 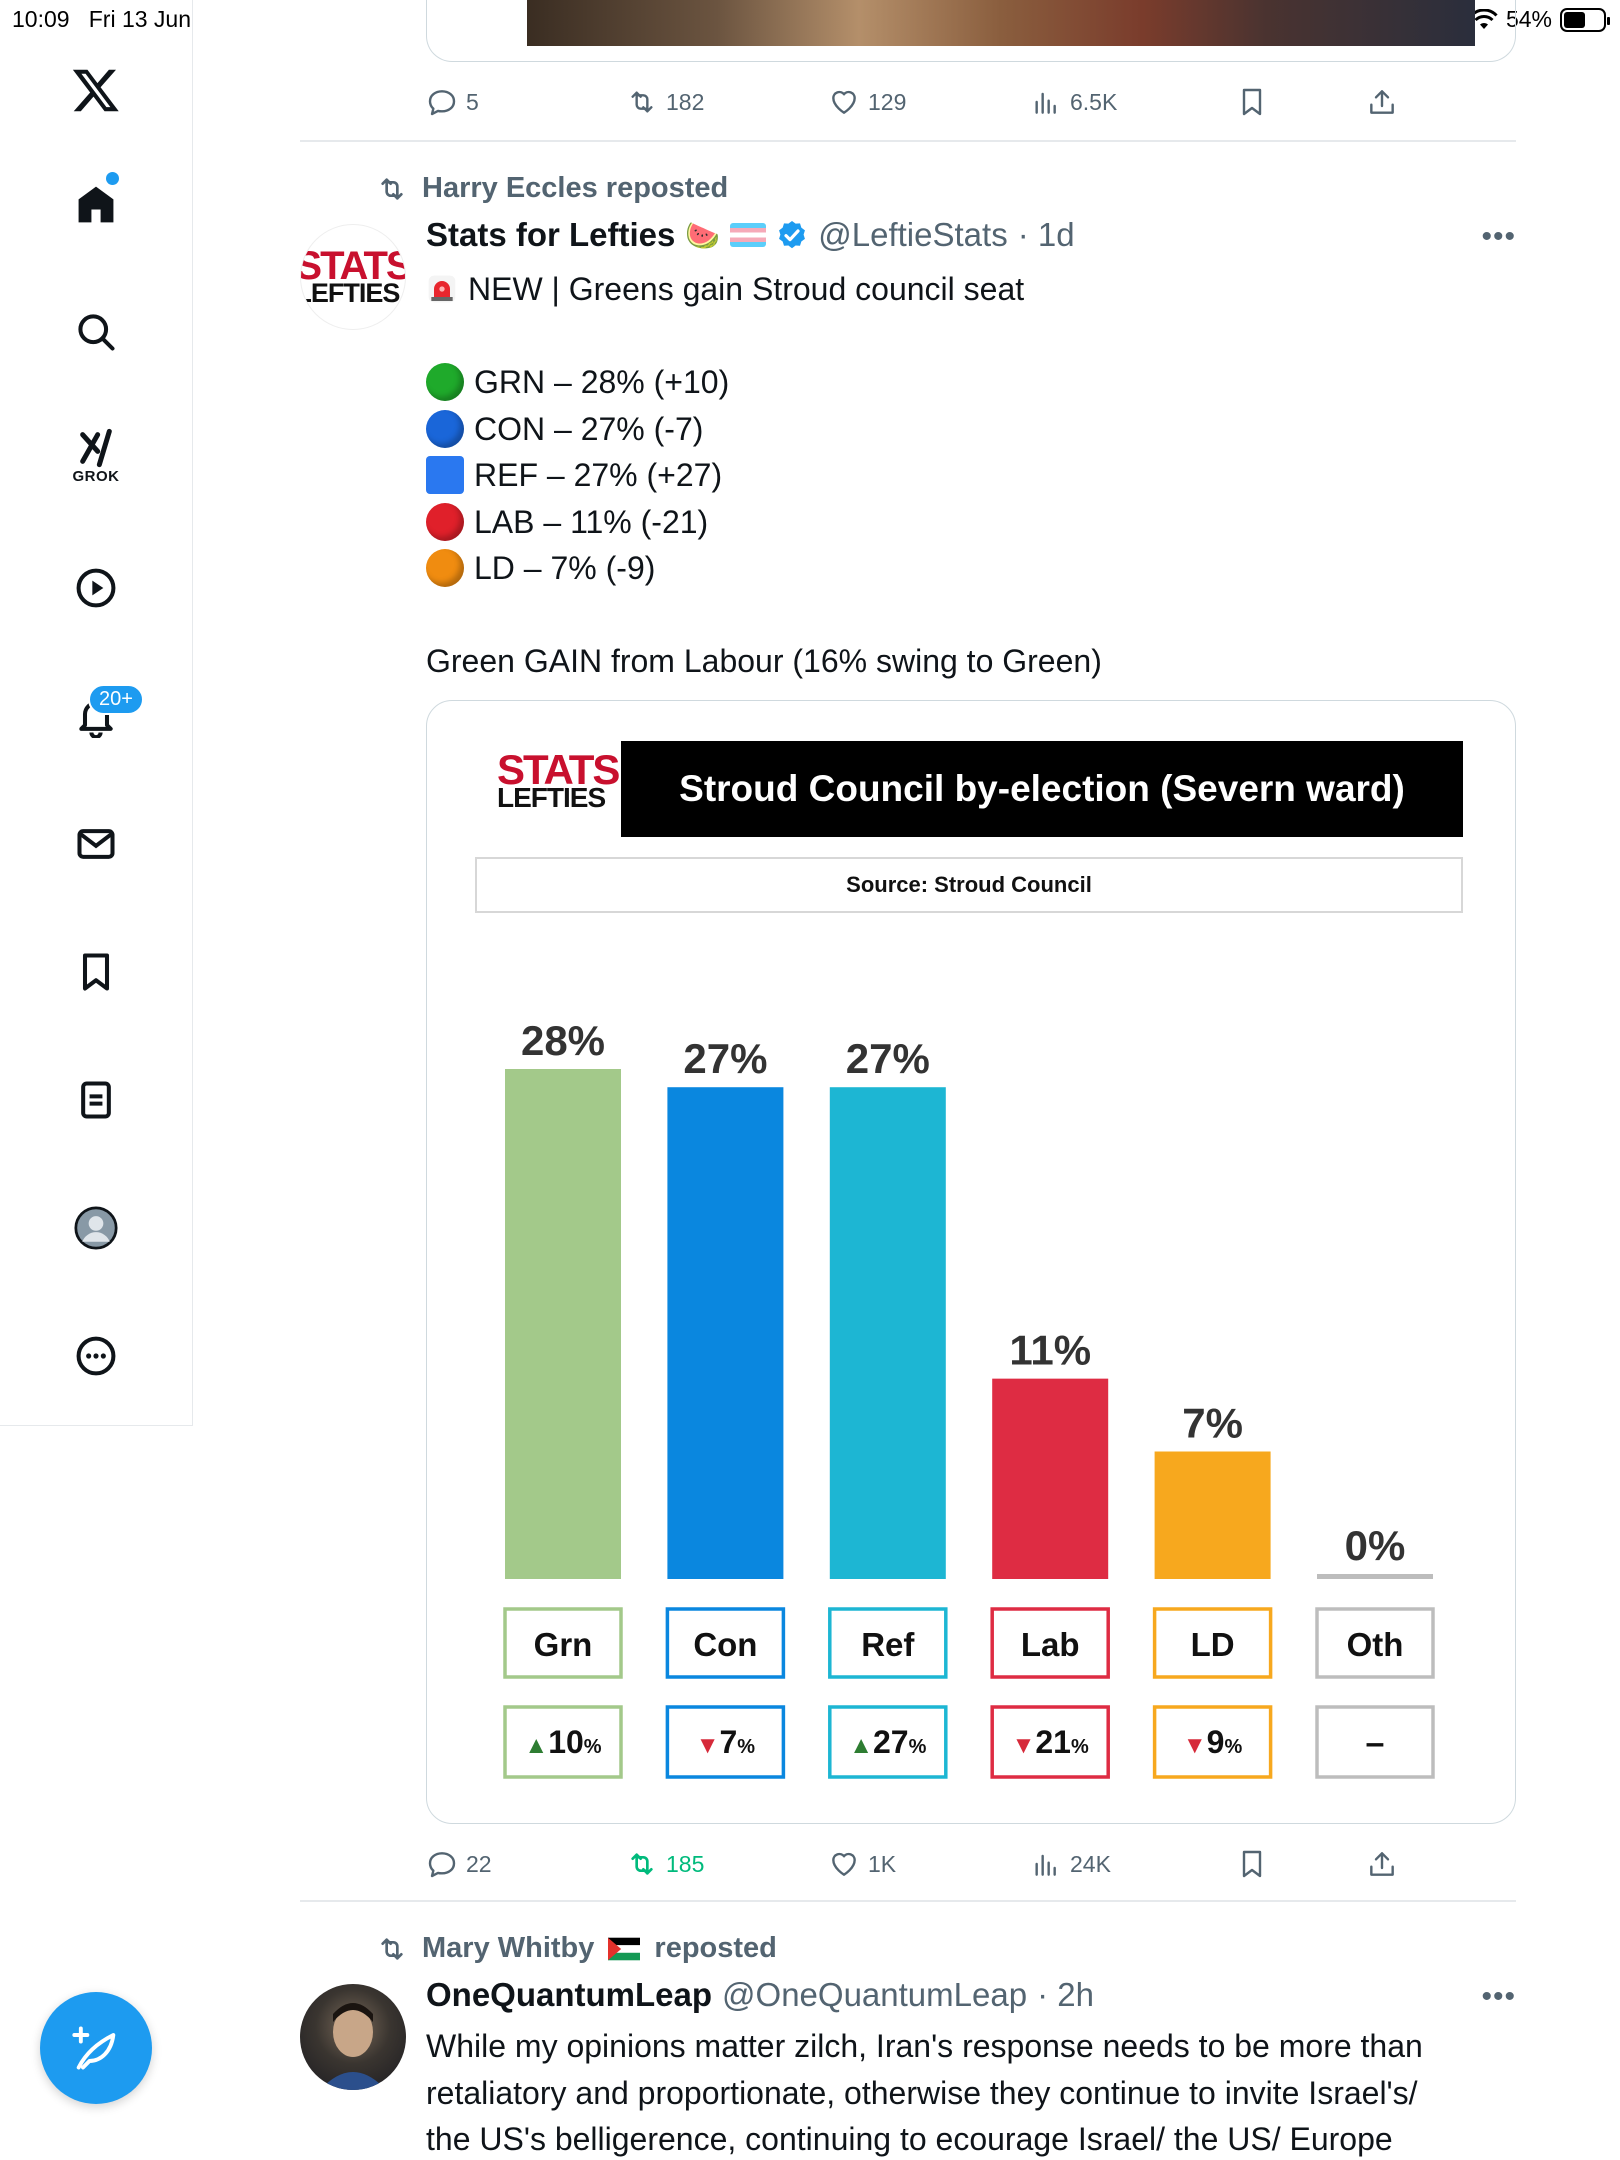 What do you see at coordinates (589, 428) in the screenshot?
I see `result-text: CON – 27% (-7)` at bounding box center [589, 428].